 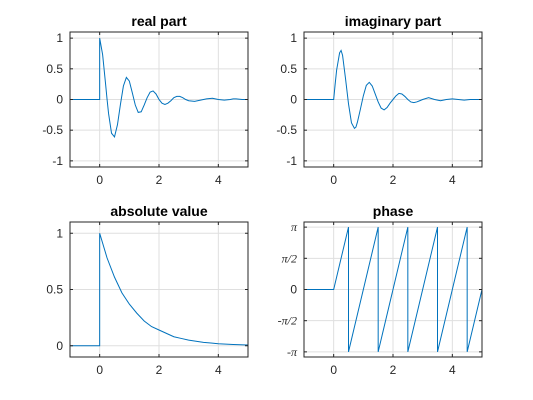 What do you see at coordinates (159, 21) in the screenshot?
I see `panel-title: real part` at bounding box center [159, 21].